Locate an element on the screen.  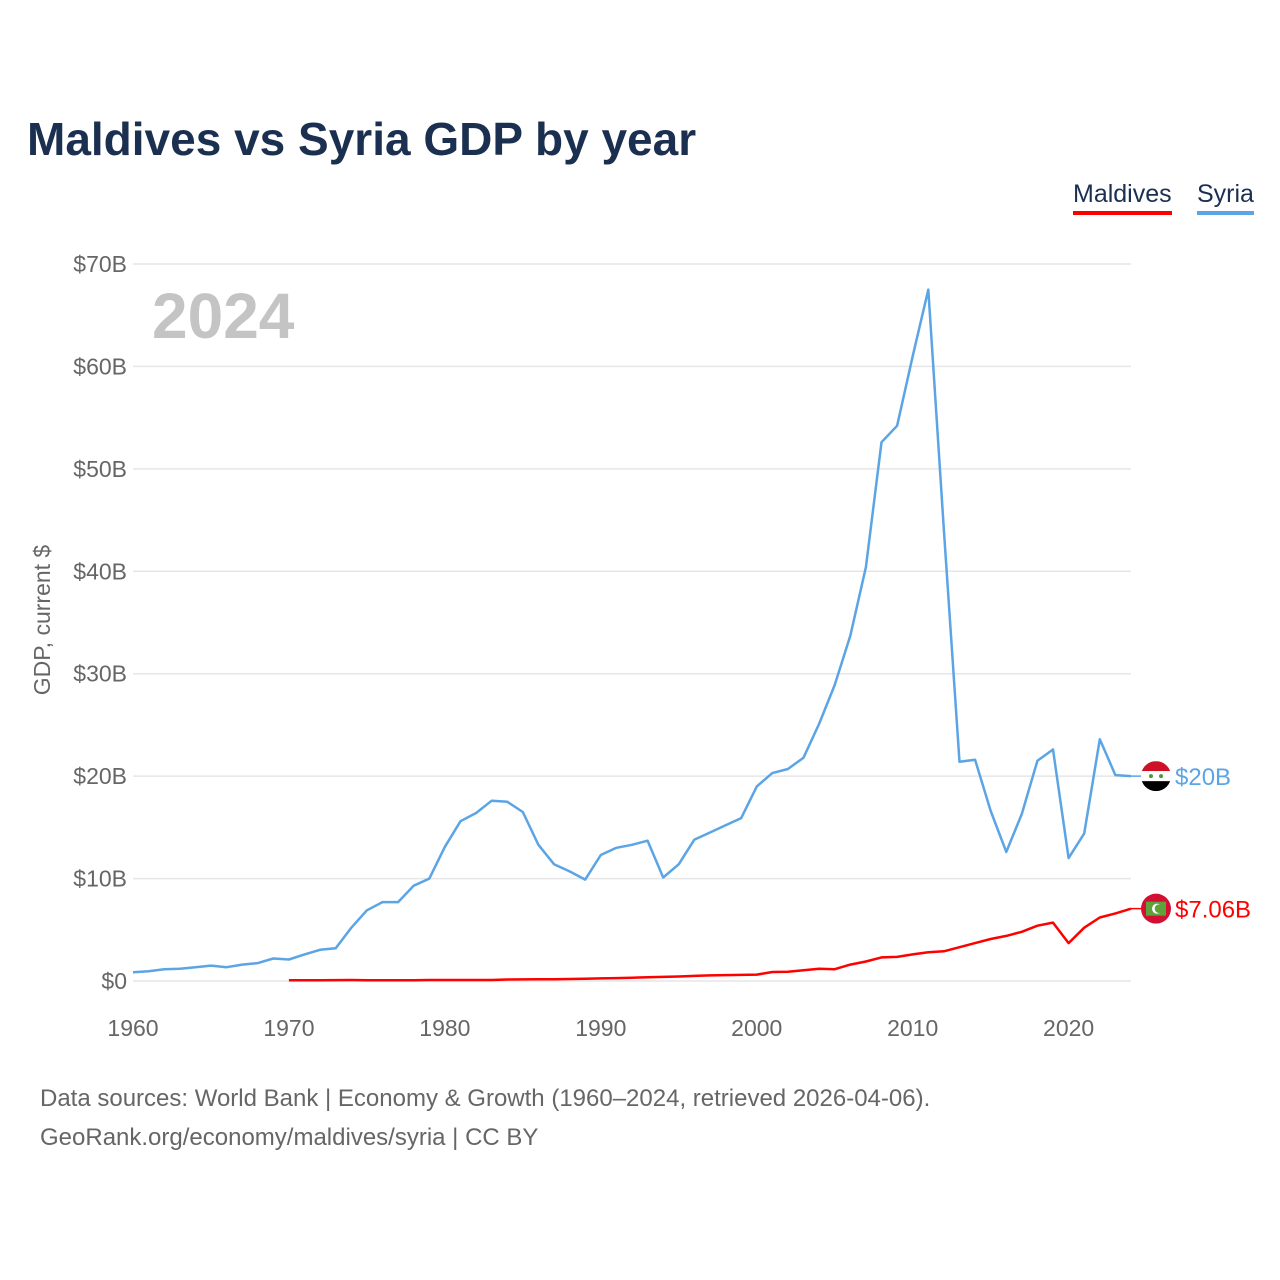
x-tick-label: 2020 is located at coordinates (1068, 1028).